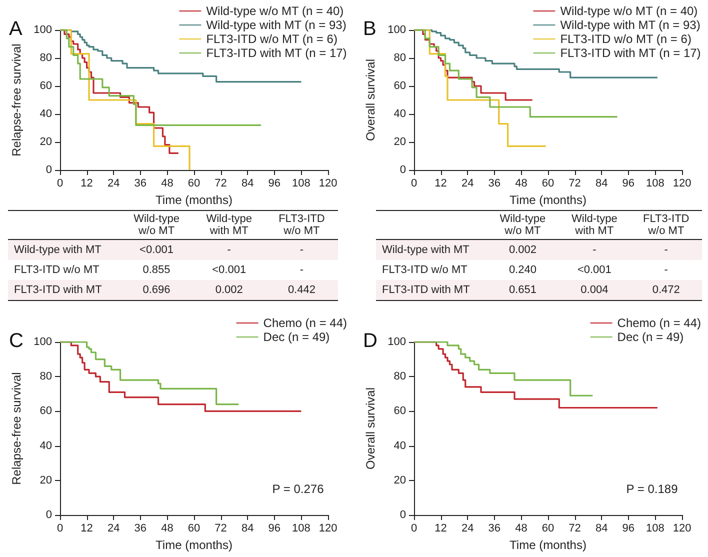  Describe the element at coordinates (302, 290) in the screenshot. I see `text: 0.442` at that location.